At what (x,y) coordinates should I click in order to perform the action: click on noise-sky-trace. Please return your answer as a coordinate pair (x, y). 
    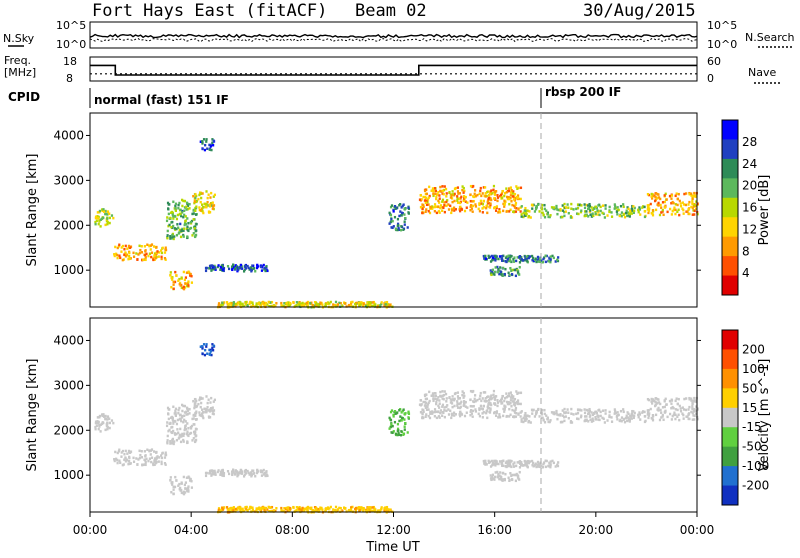
    Looking at the image, I should click on (393, 36).